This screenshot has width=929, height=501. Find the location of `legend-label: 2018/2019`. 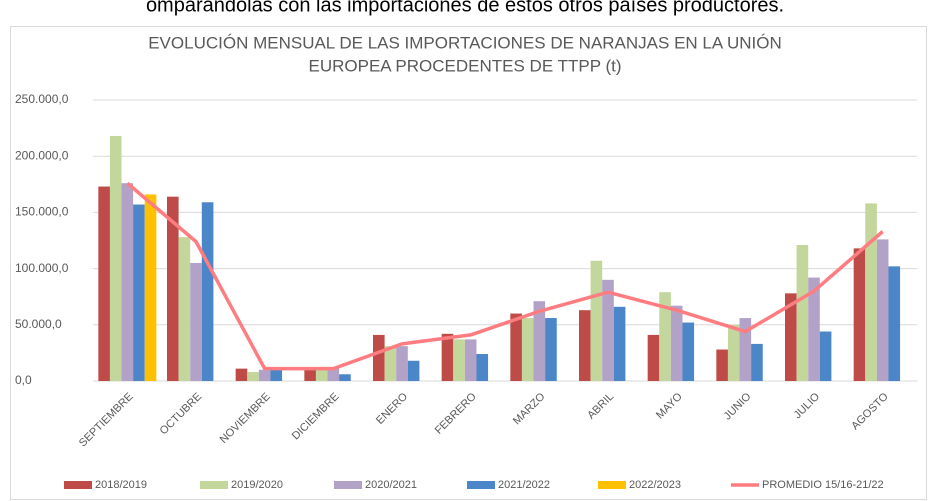

legend-label: 2018/2019 is located at coordinates (121, 485).